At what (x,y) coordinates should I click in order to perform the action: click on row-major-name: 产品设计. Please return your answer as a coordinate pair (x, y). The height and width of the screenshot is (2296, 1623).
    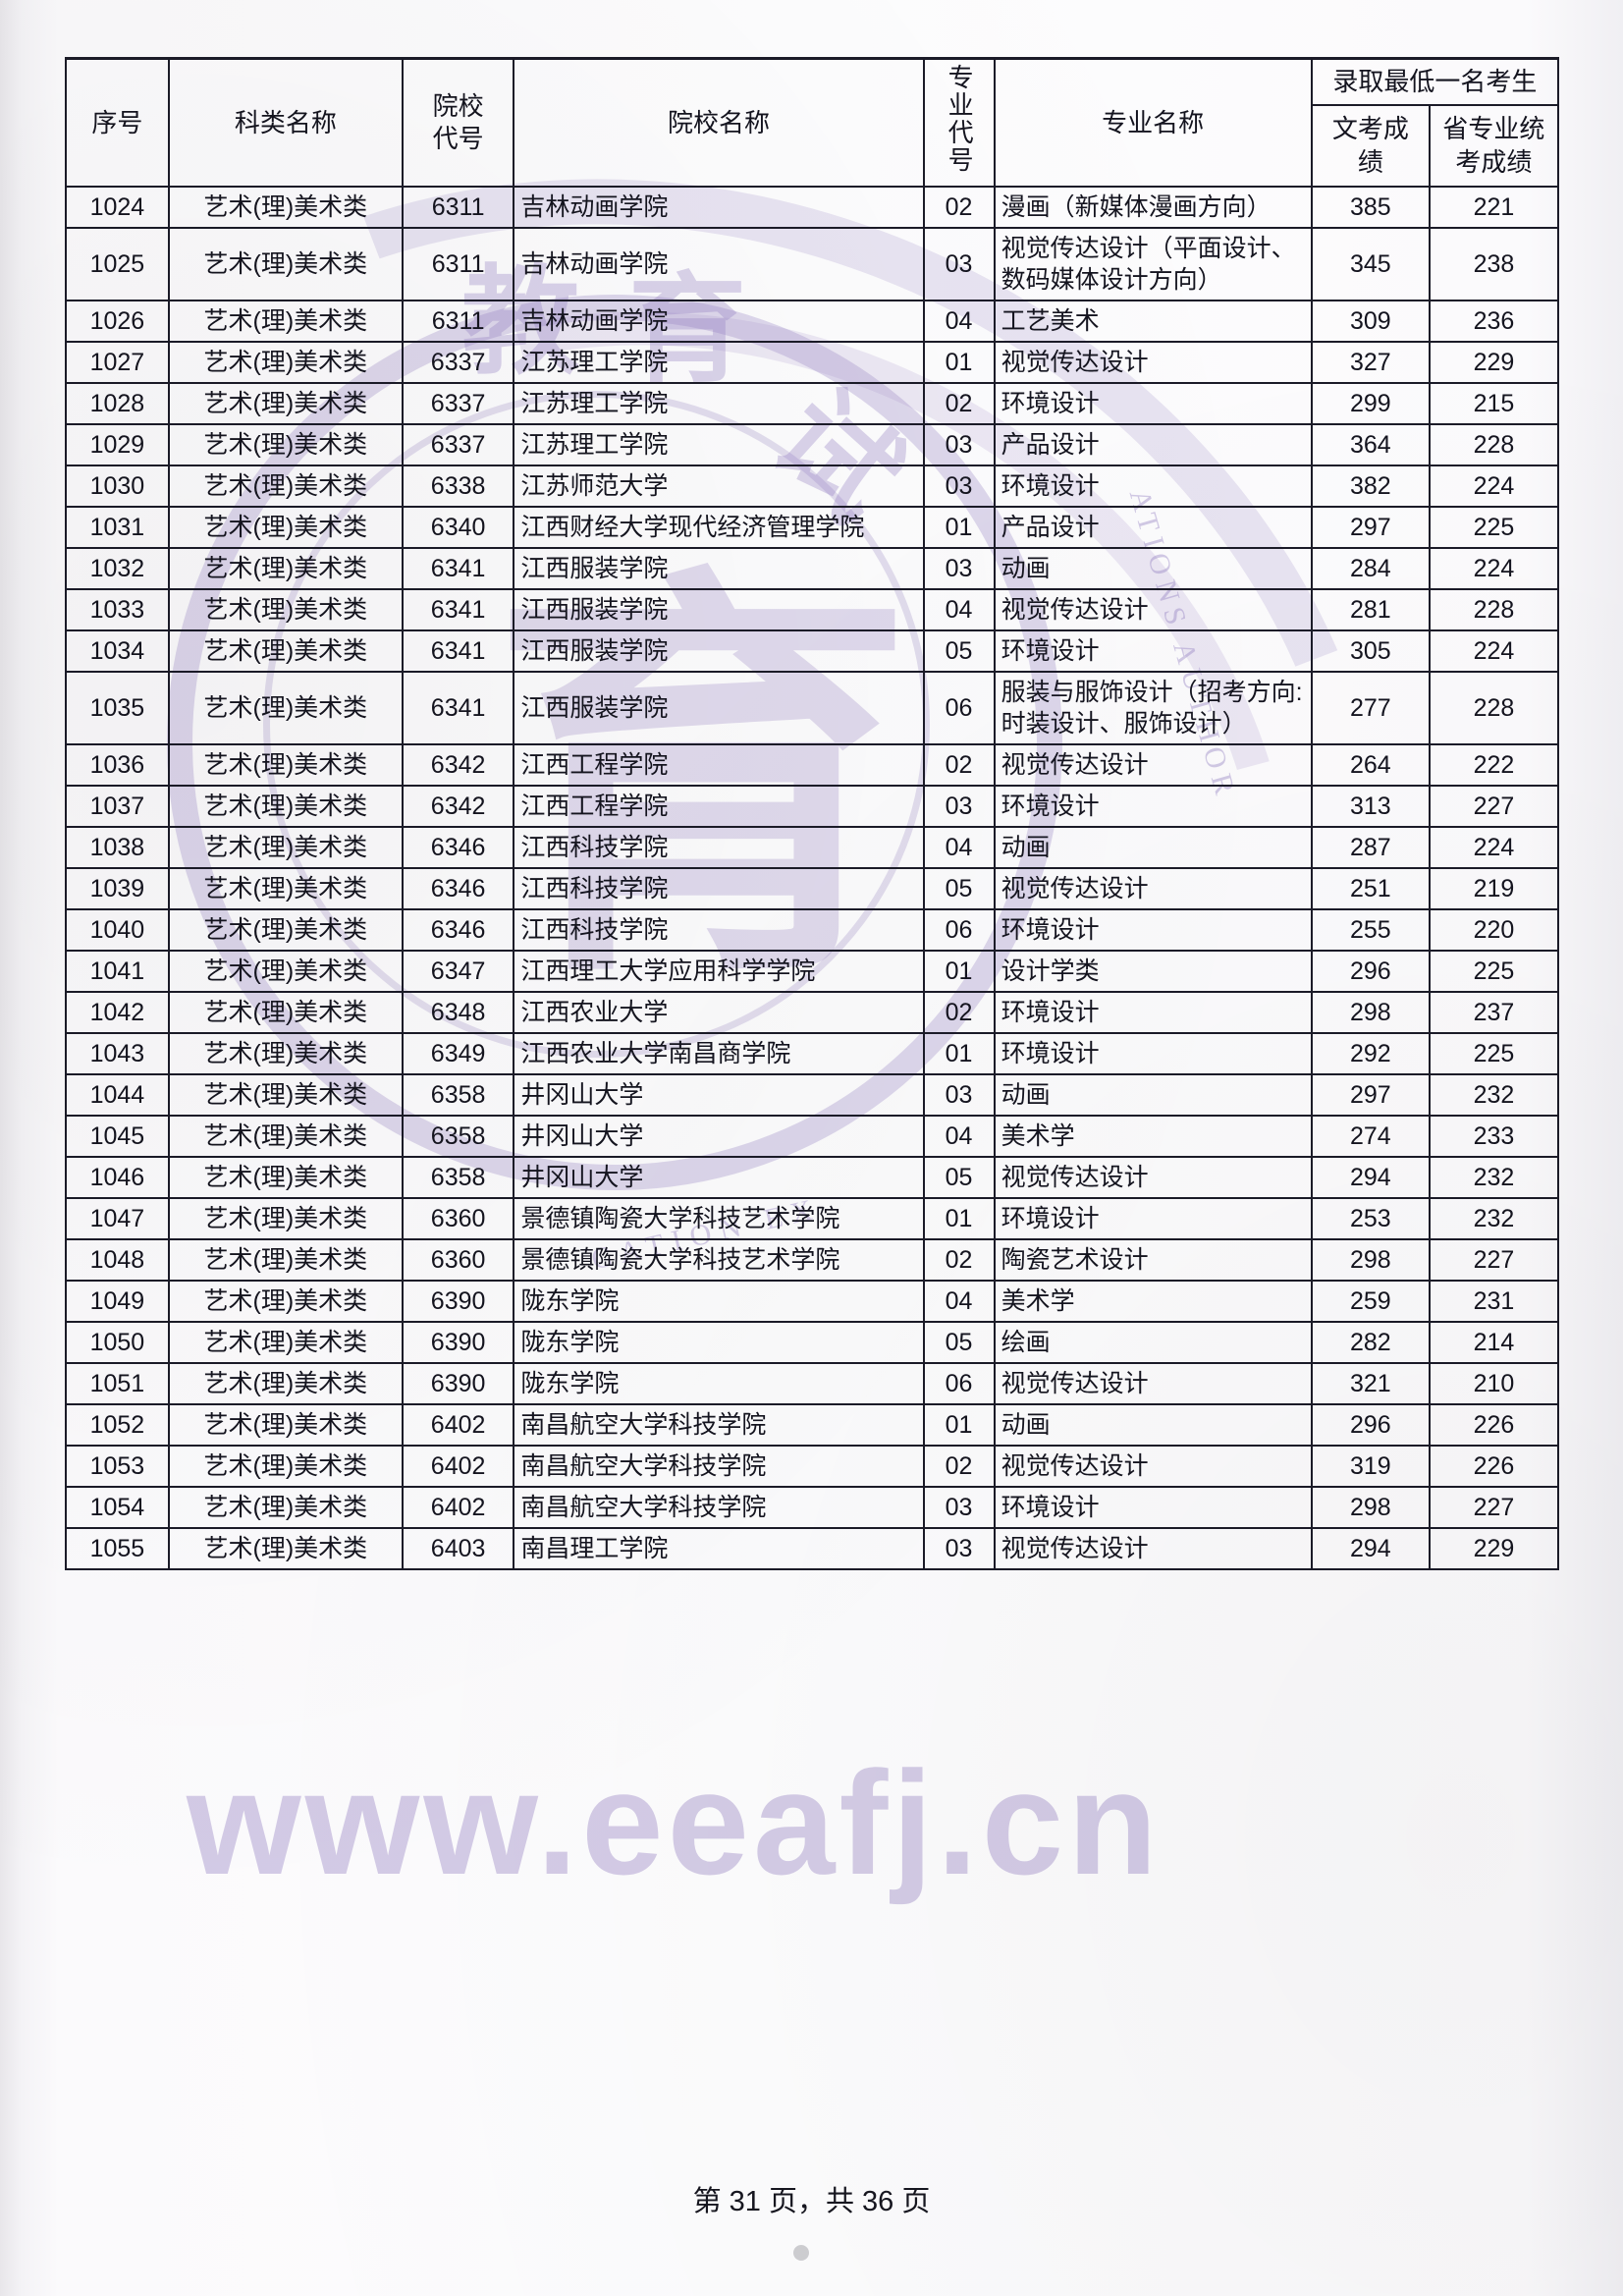
    Looking at the image, I should click on (1153, 445).